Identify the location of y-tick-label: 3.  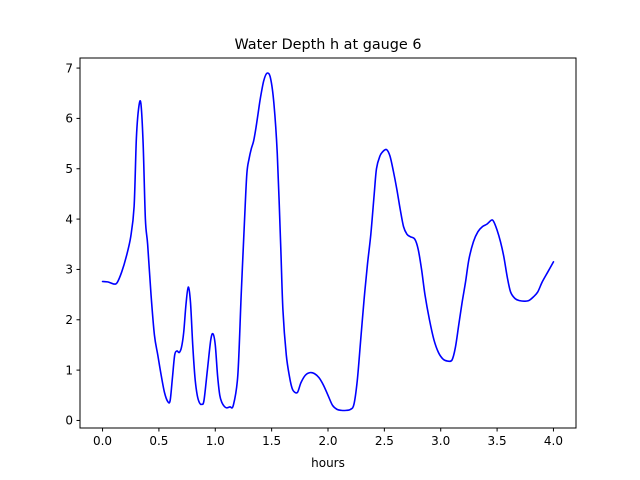
(69, 270).